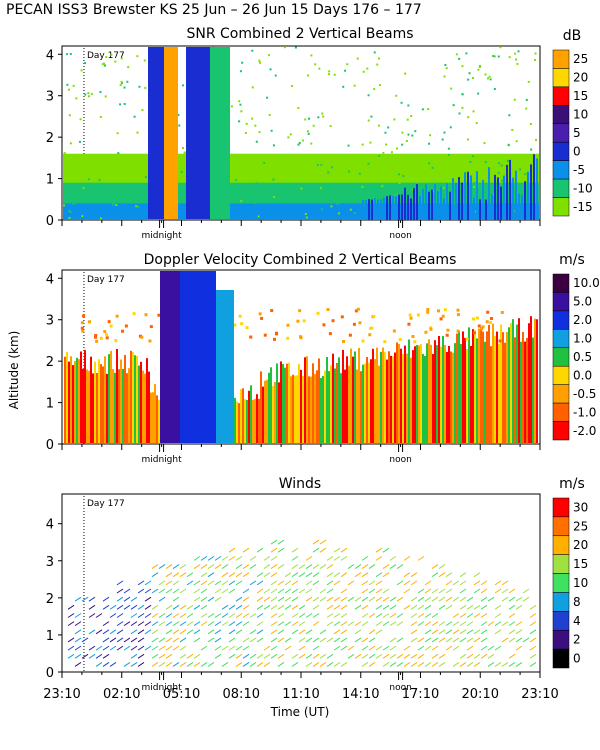  Describe the element at coordinates (580, 78) in the screenshot. I see `colorbar-label: 20` at that location.